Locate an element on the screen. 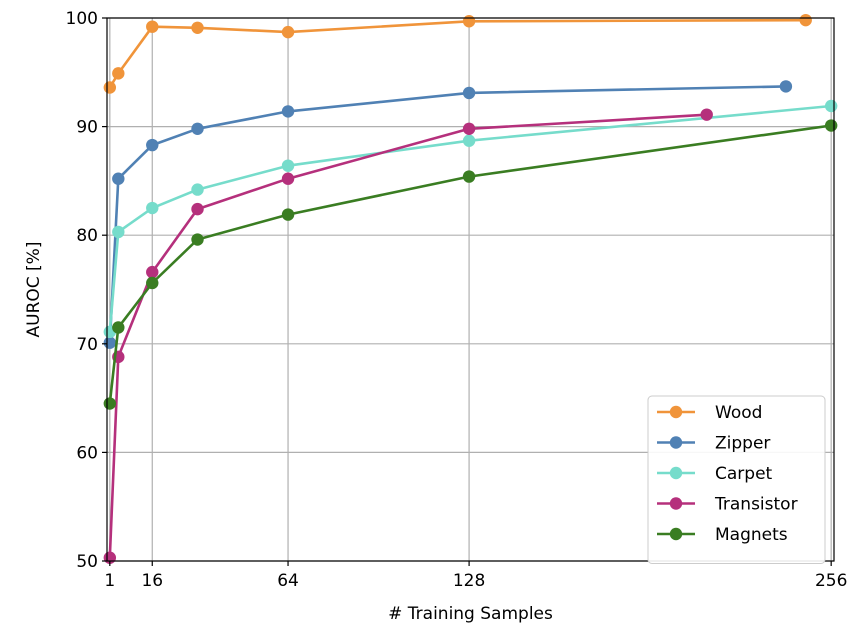  legend-entry-zipper: Zipper is located at coordinates (713, 444).